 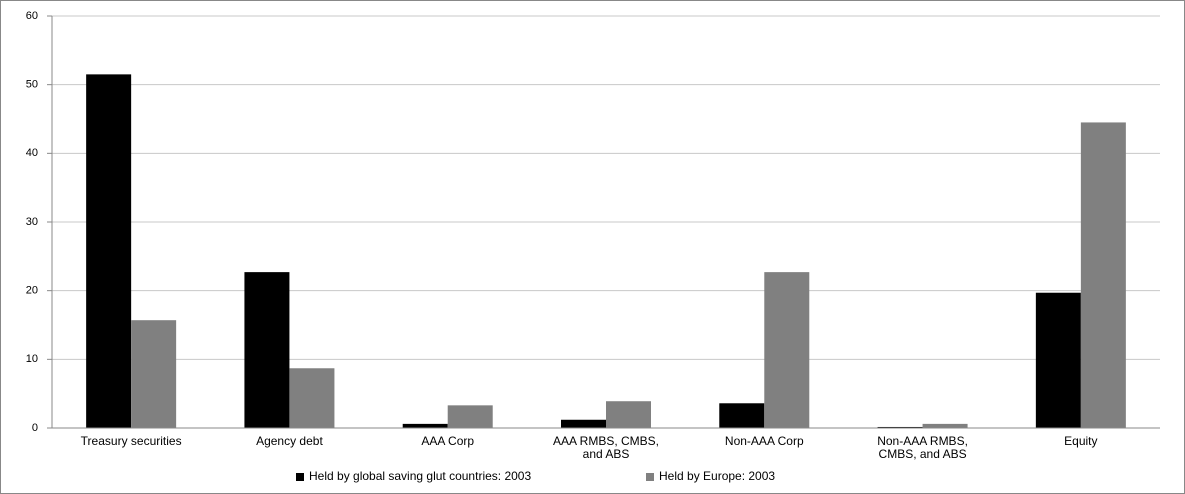 I want to click on legend-label: Held by Europe: 2003, so click(x=717, y=476).